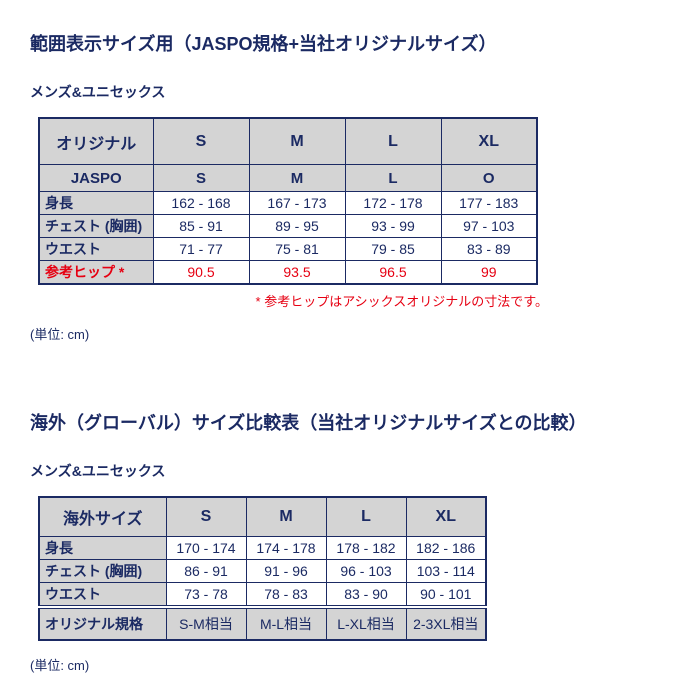 The width and height of the screenshot is (680, 680). What do you see at coordinates (98, 92) in the screenshot?
I see `section1-subtitle: メンズ&ユニセックス` at bounding box center [98, 92].